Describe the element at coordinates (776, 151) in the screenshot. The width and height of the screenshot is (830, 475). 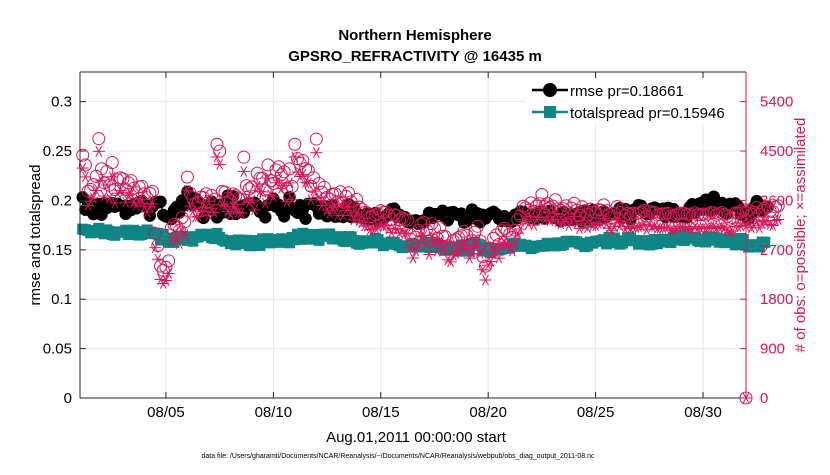
I see `right-tick-label: 4500` at that location.